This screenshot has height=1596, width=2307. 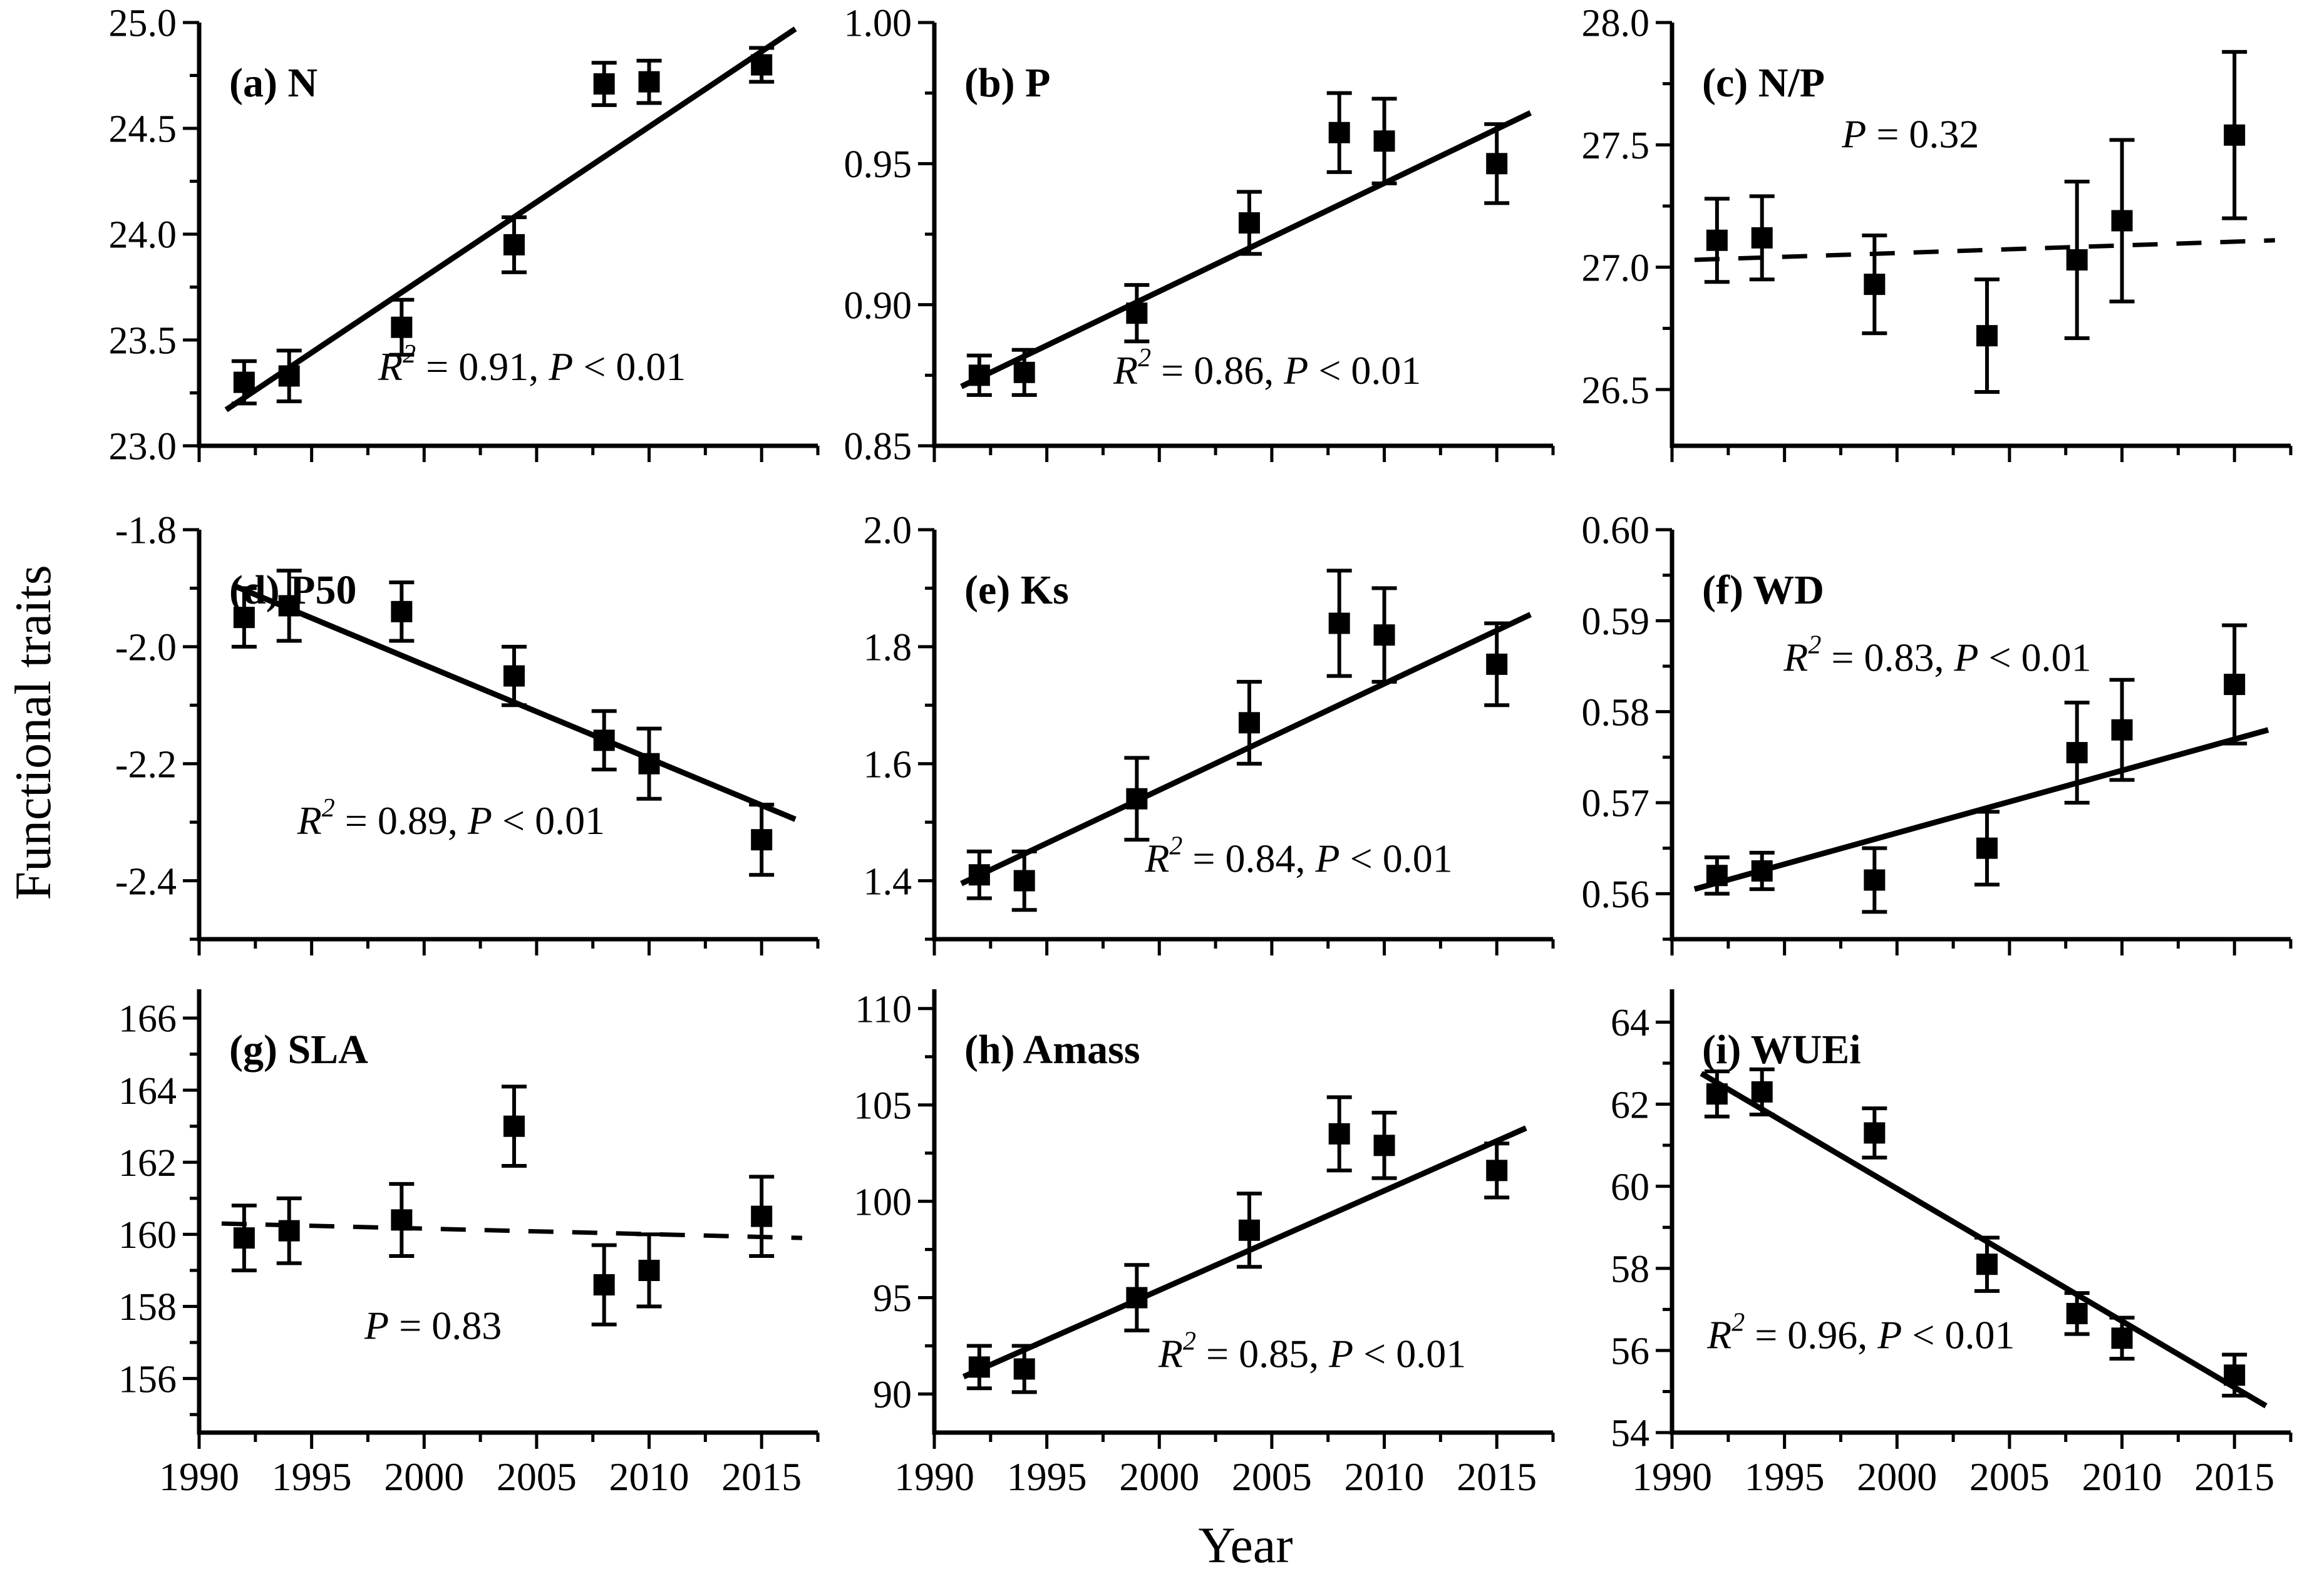 What do you see at coordinates (147, 1092) in the screenshot?
I see `y-tick-label: 164` at bounding box center [147, 1092].